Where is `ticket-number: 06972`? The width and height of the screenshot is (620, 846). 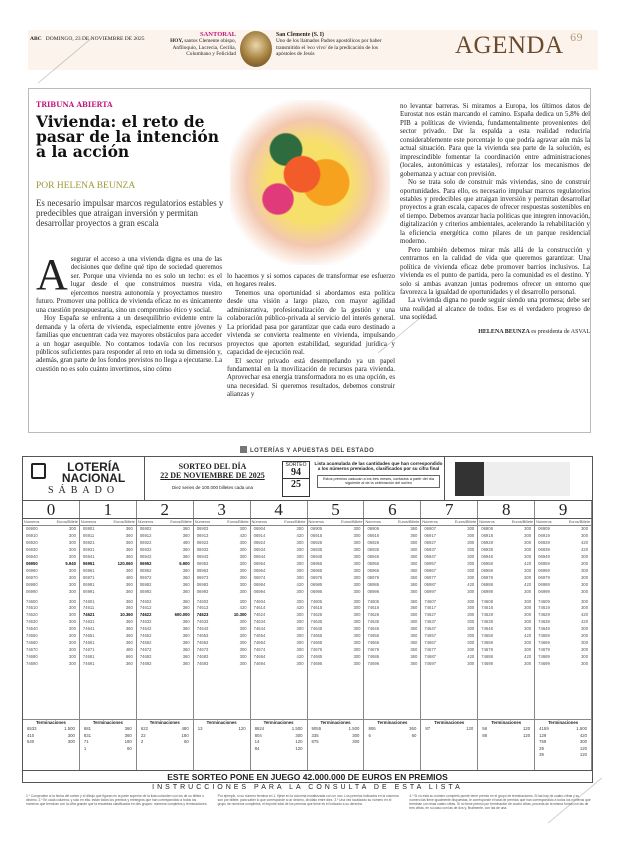
ticket-number: 06972 is located at coordinates (145, 577).